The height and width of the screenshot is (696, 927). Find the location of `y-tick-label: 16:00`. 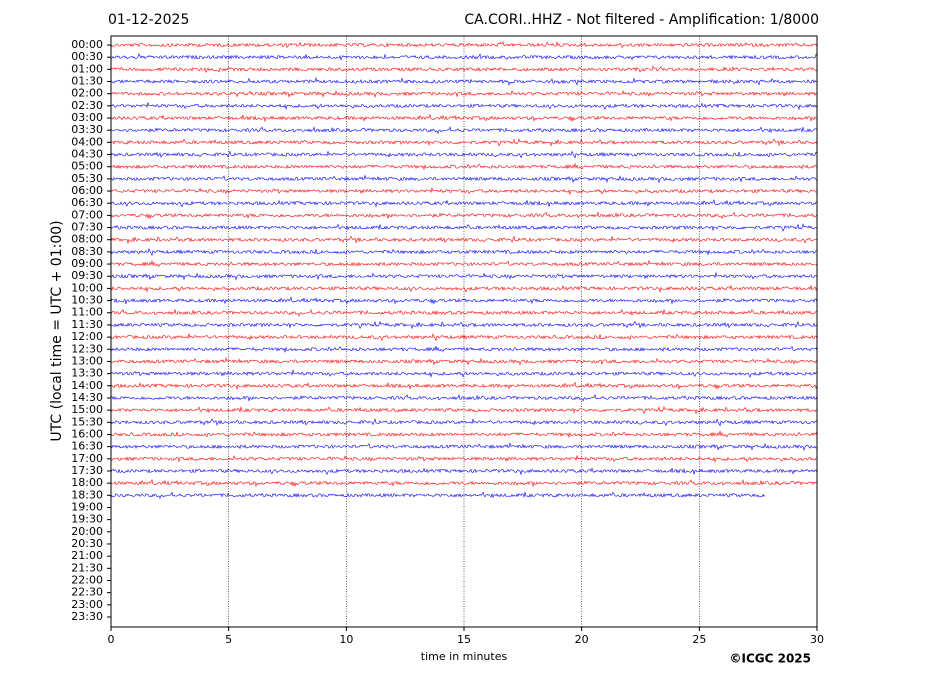

y-tick-label: 16:00 is located at coordinates (87, 433).